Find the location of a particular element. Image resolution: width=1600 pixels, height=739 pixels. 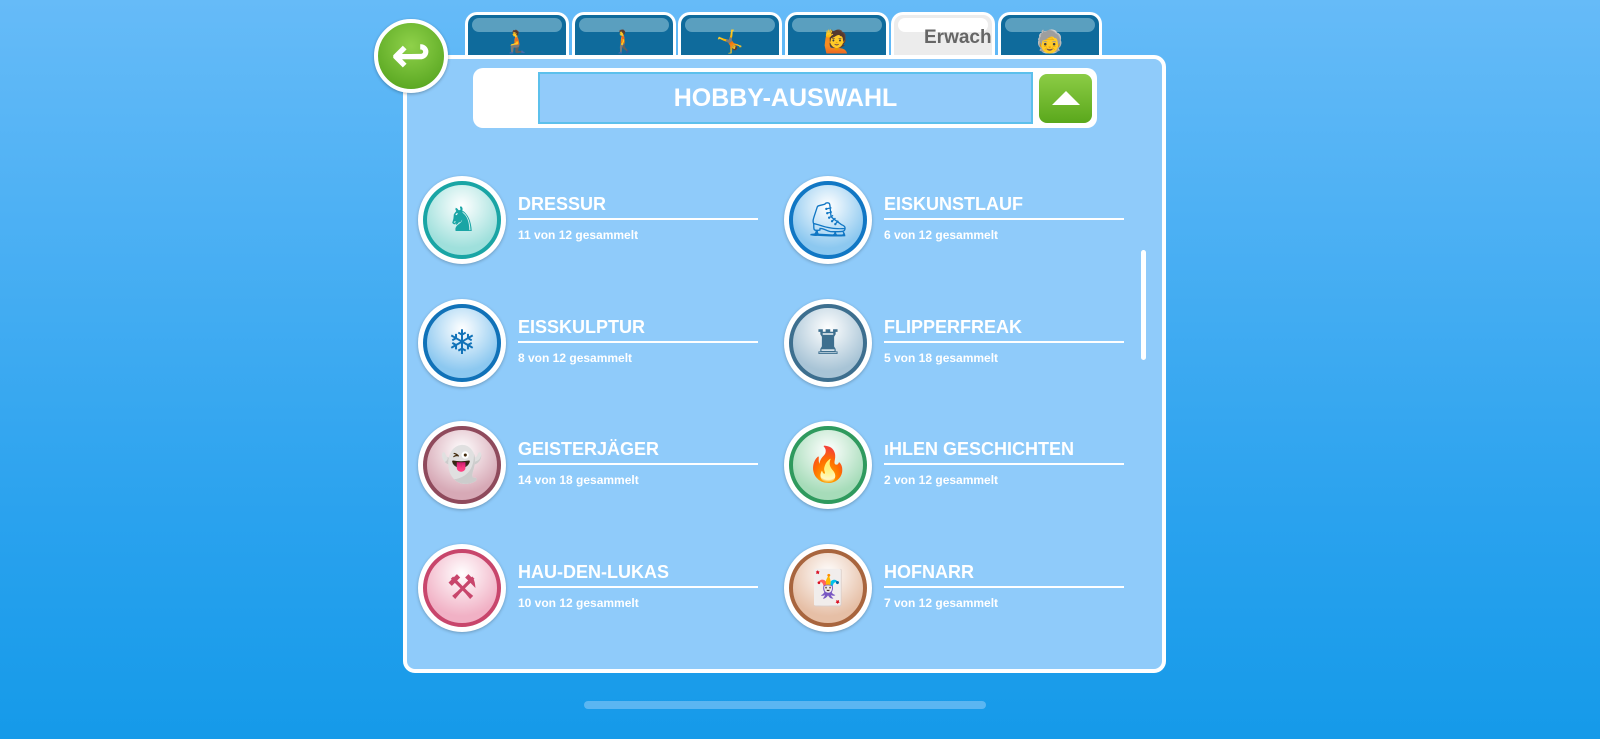

hobby-title: EISSKULPTUR is located at coordinates (582, 327).